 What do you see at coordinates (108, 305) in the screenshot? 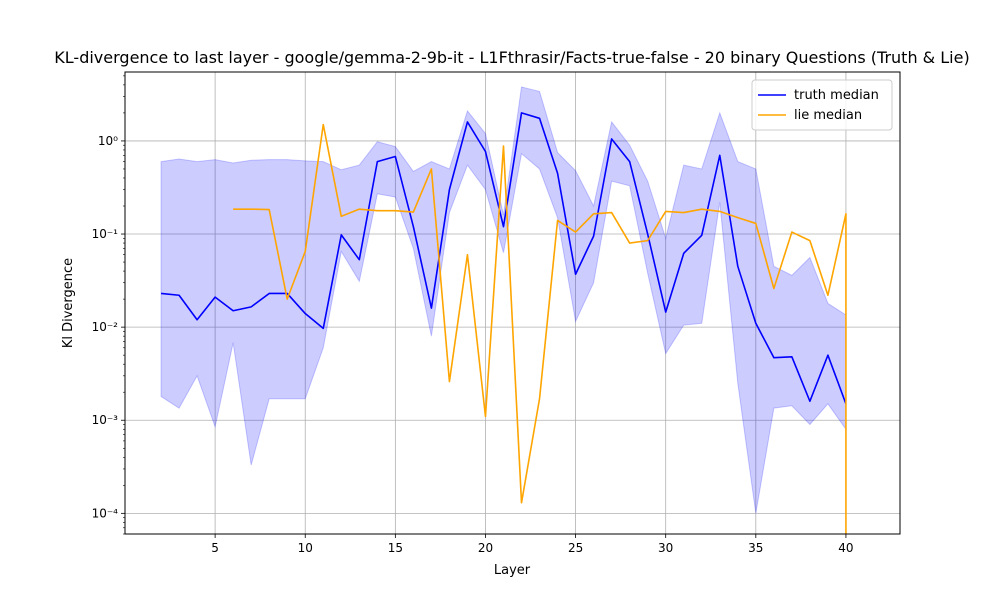
I see `y-axis: 10⁻⁴ 10⁻³ 10⁻² 10⁻¹ 10⁰` at bounding box center [108, 305].